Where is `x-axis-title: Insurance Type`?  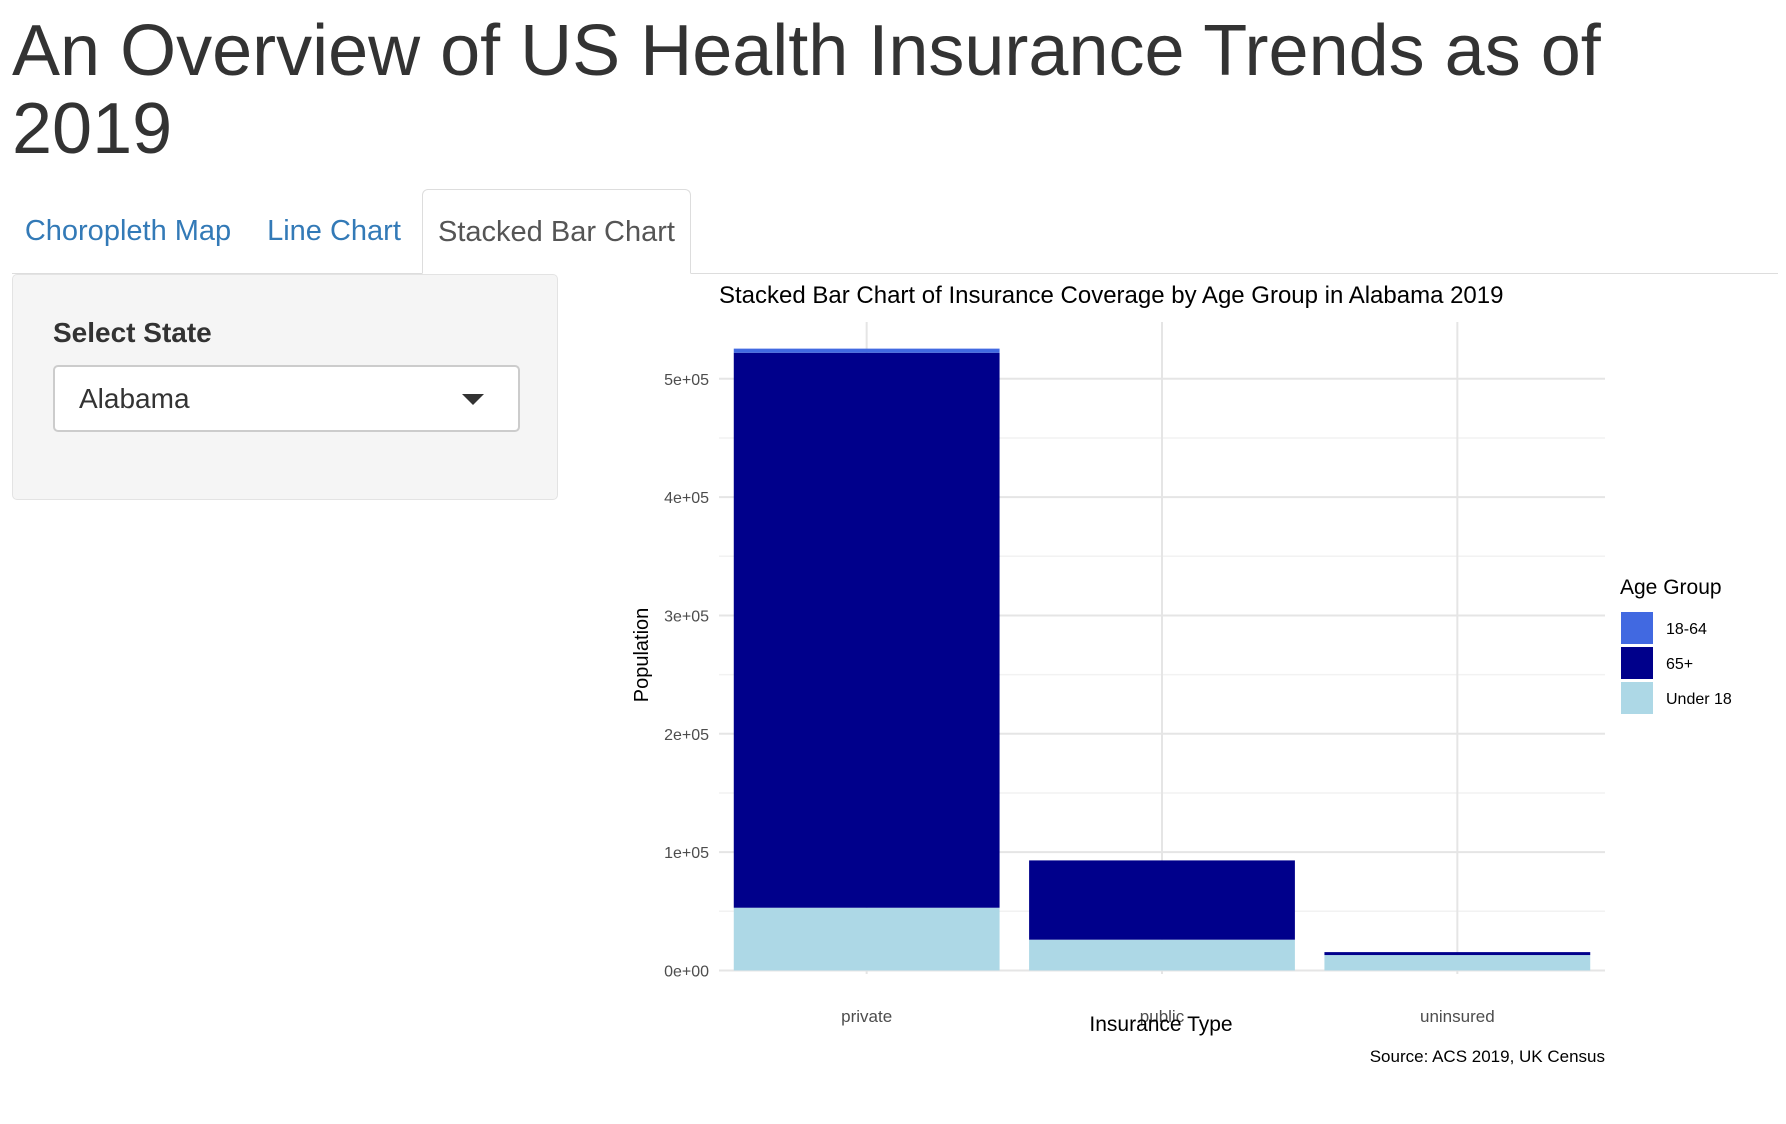
x-axis-title: Insurance Type is located at coordinates (1160, 1024).